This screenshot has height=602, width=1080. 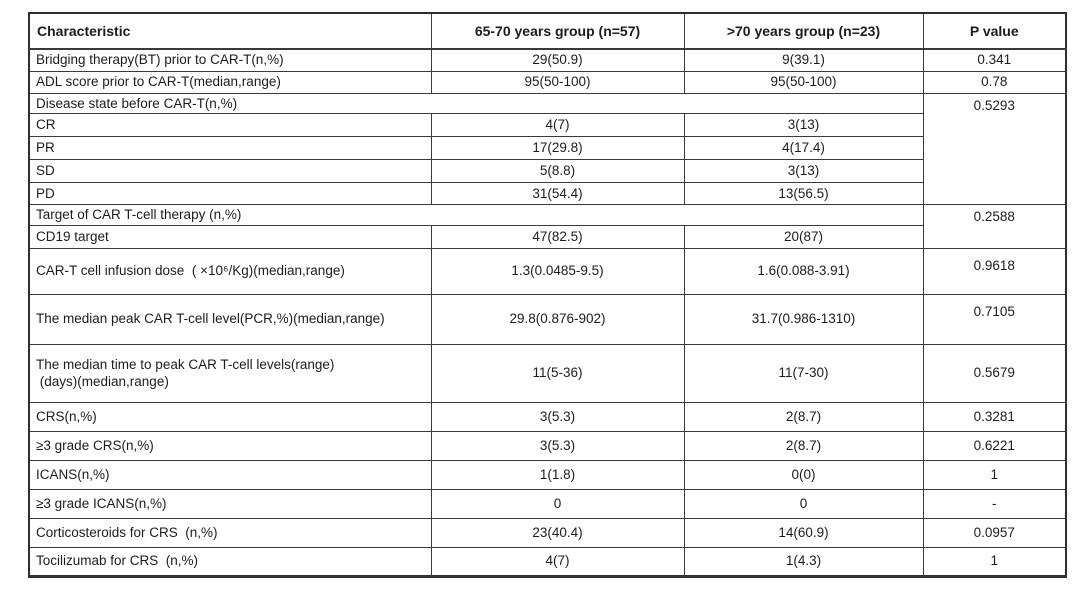 What do you see at coordinates (476, 215) in the screenshot?
I see `characteristic-cell: Target of CAR T-cell therapy (n,%)` at bounding box center [476, 215].